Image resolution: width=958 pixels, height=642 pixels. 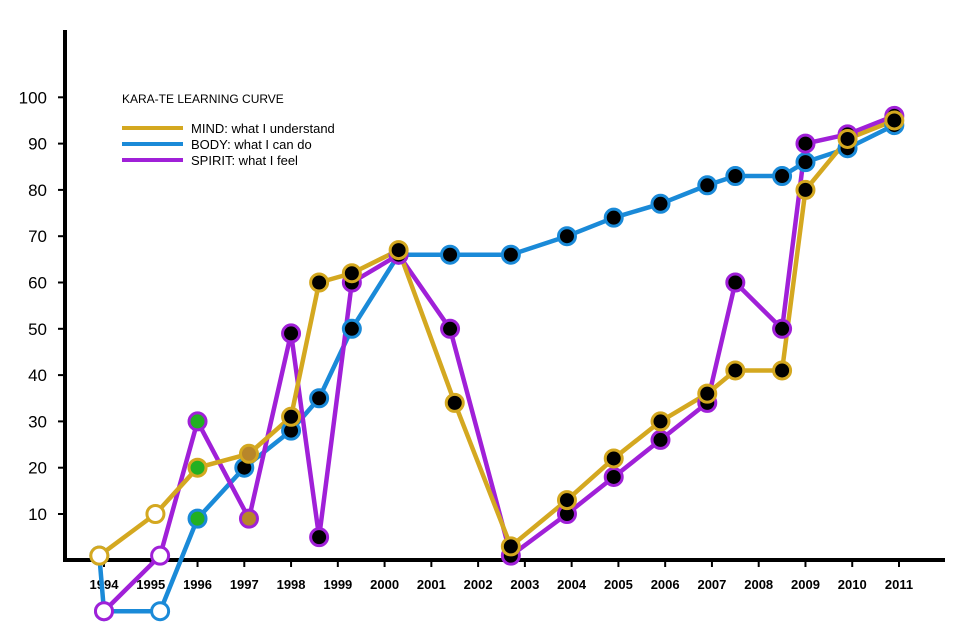 What do you see at coordinates (758, 584) in the screenshot?
I see `x-tick-label: 2008` at bounding box center [758, 584].